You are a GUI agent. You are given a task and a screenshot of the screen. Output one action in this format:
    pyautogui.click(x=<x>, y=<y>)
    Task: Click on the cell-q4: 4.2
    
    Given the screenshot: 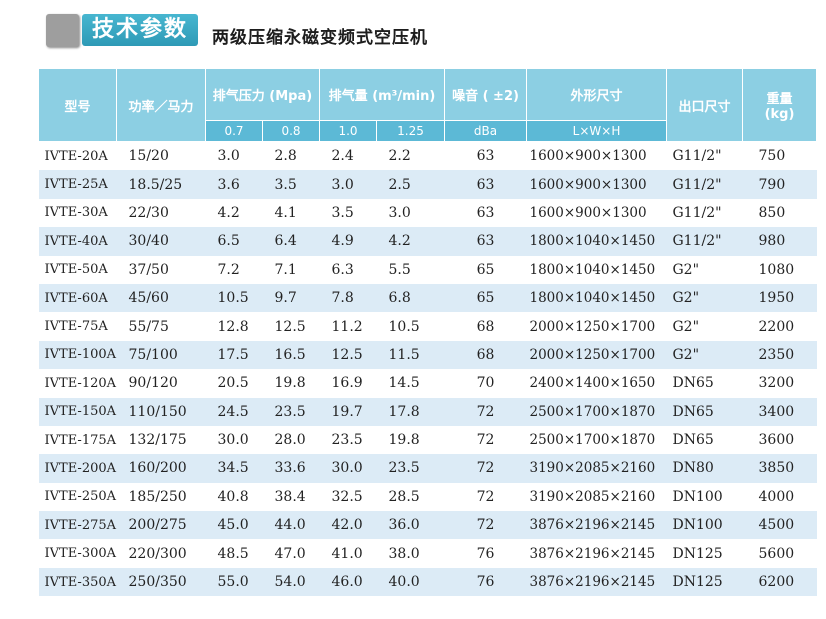 What is the action you would take?
    pyautogui.click(x=410, y=241)
    